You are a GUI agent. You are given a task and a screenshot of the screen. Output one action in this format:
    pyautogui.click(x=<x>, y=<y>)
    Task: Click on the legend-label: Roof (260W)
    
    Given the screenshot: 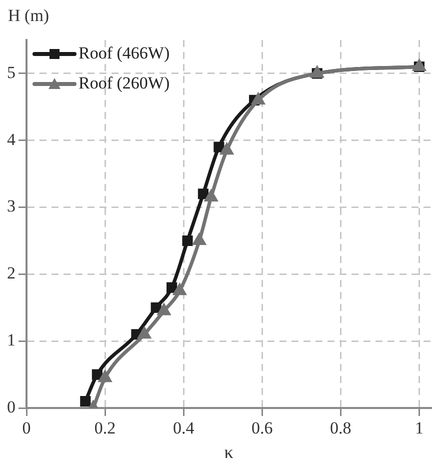 What is the action you would take?
    pyautogui.click(x=124, y=82)
    